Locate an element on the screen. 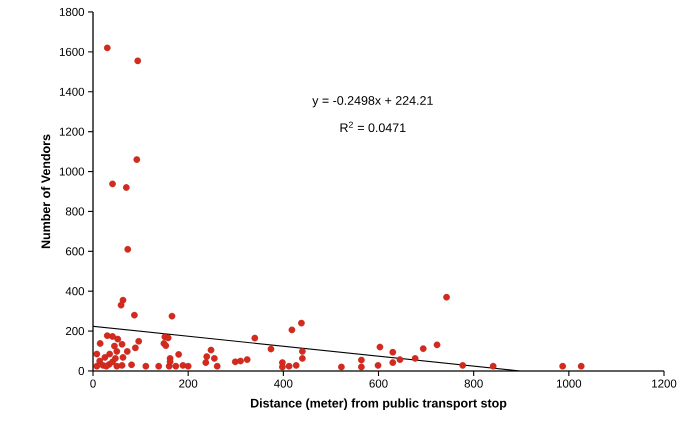 Image resolution: width=684 pixels, height=436 pixels. x-tick-label: 400 is located at coordinates (283, 383).